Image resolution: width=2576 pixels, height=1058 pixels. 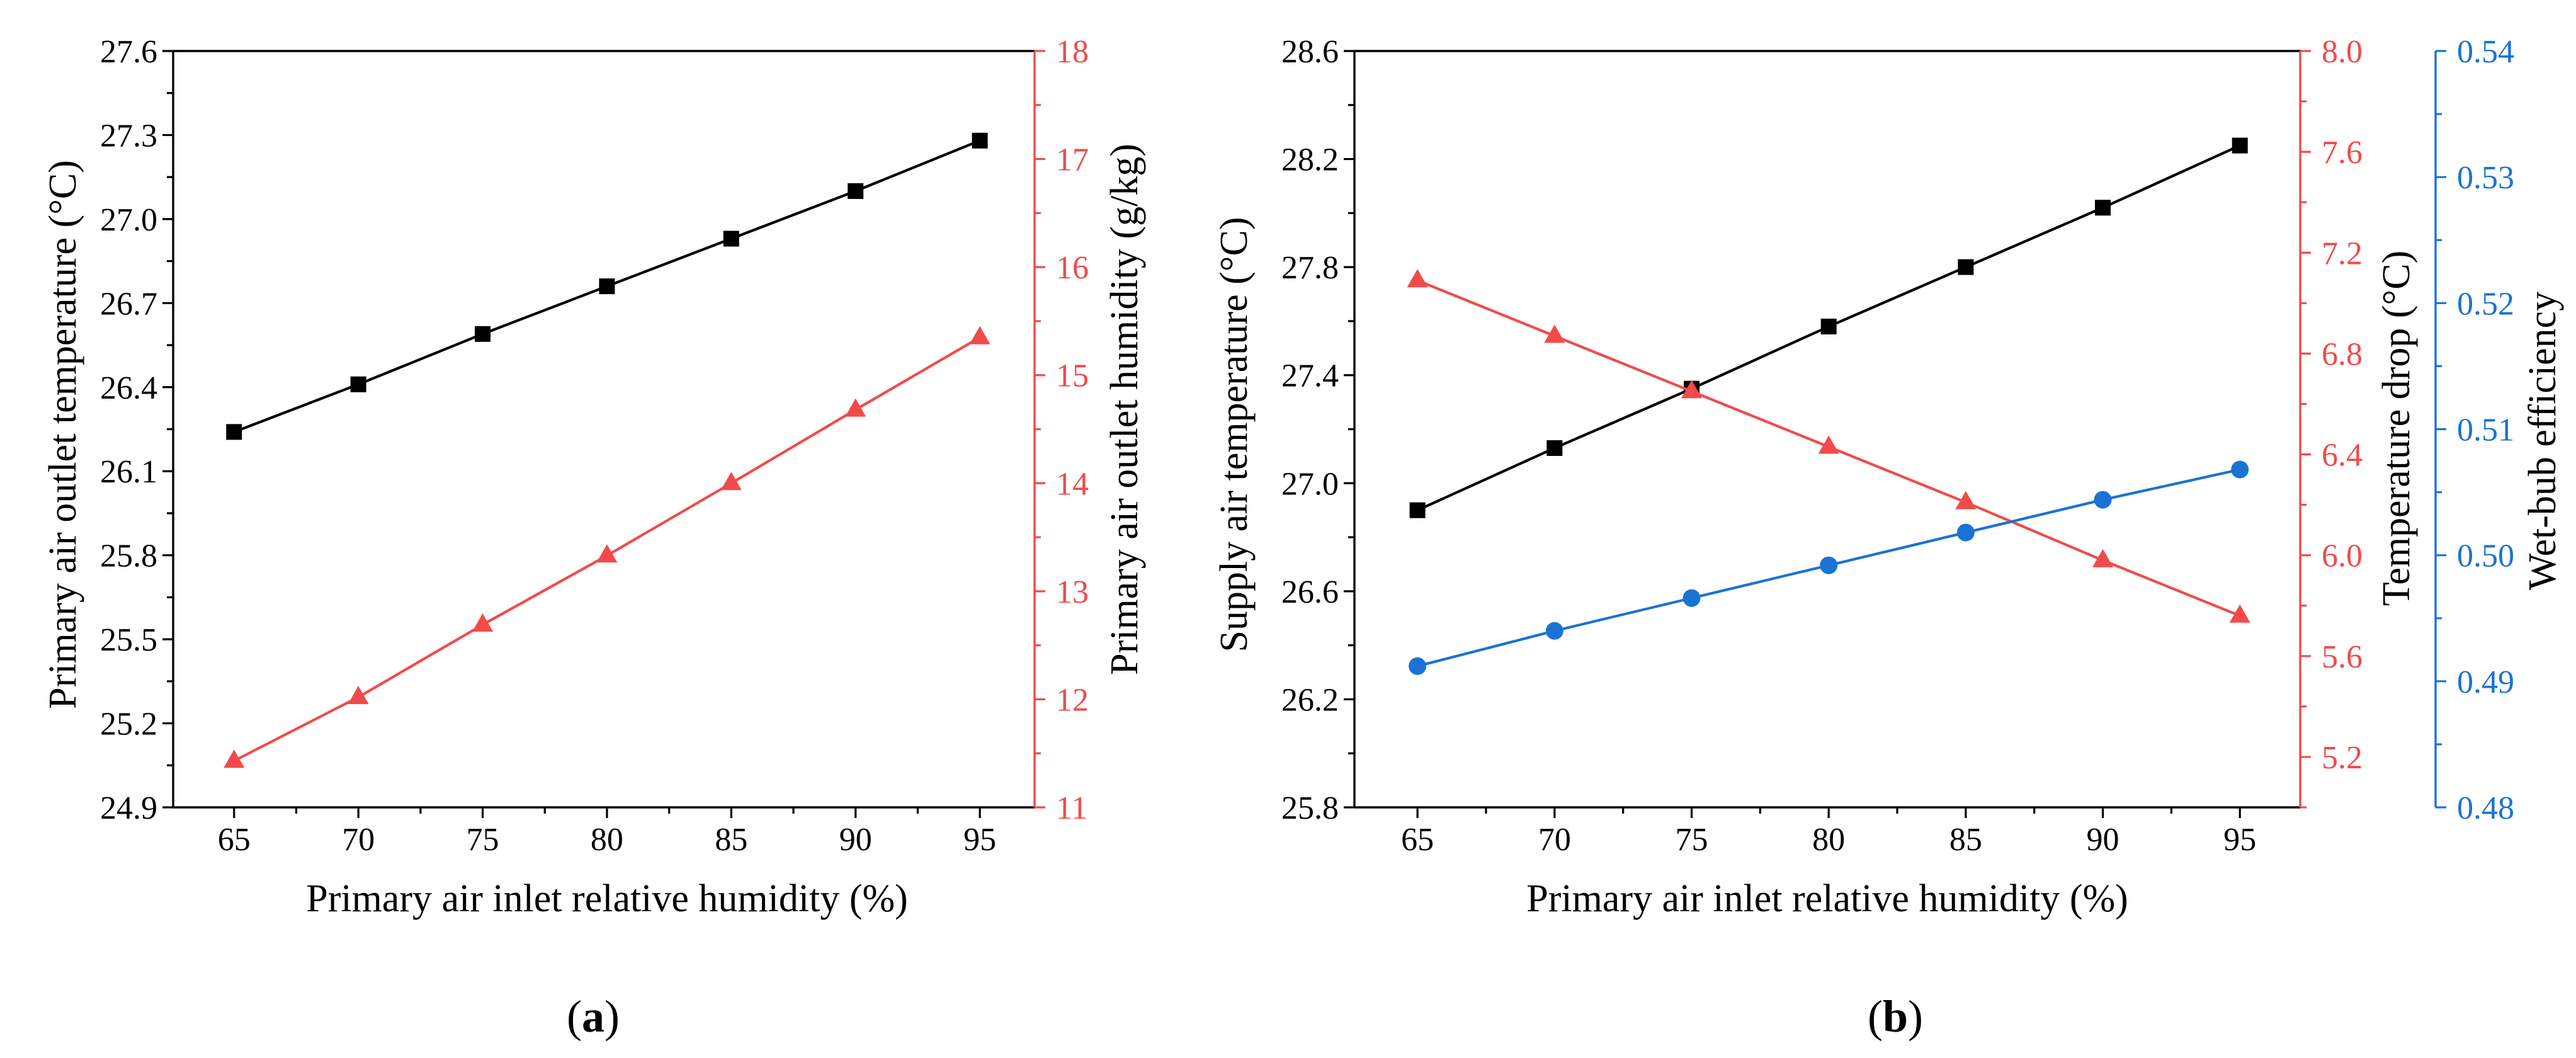 What do you see at coordinates (612, 1016) in the screenshot?
I see `caption-a-close-paren: )` at bounding box center [612, 1016].